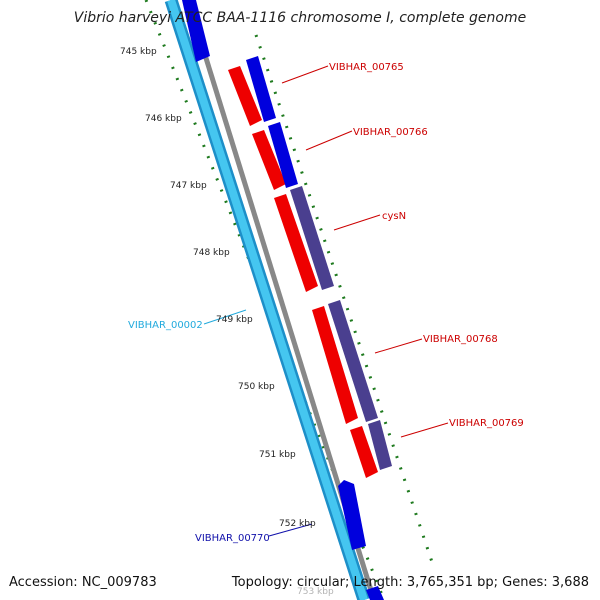  What do you see at coordinates (211, 253) in the screenshot?
I see `tick-label-748: 748 kbp` at bounding box center [211, 253].